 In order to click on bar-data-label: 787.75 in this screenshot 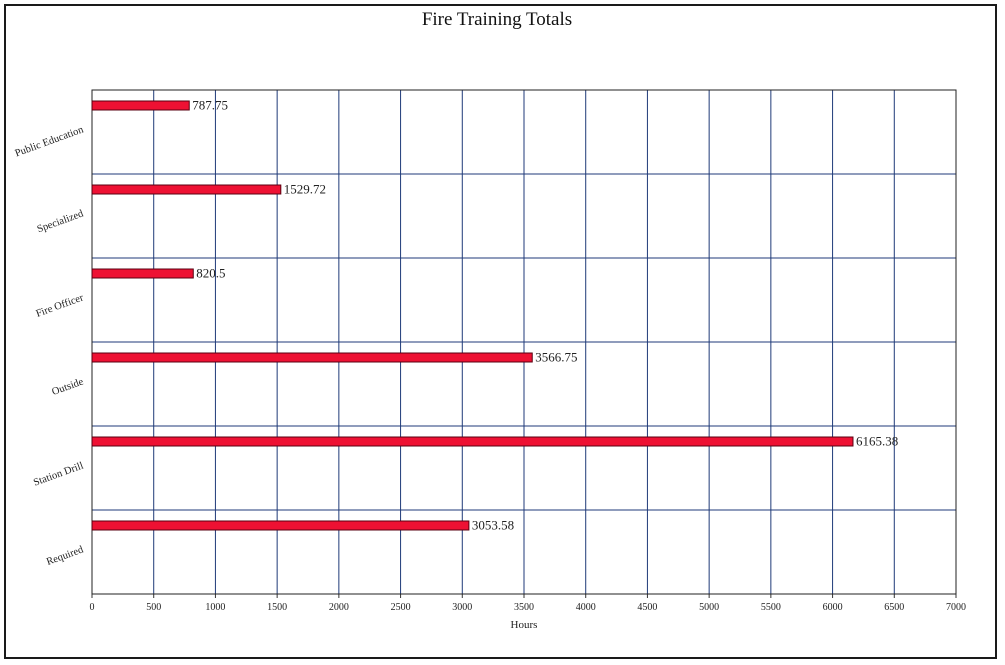, I will do `click(210, 105)`.